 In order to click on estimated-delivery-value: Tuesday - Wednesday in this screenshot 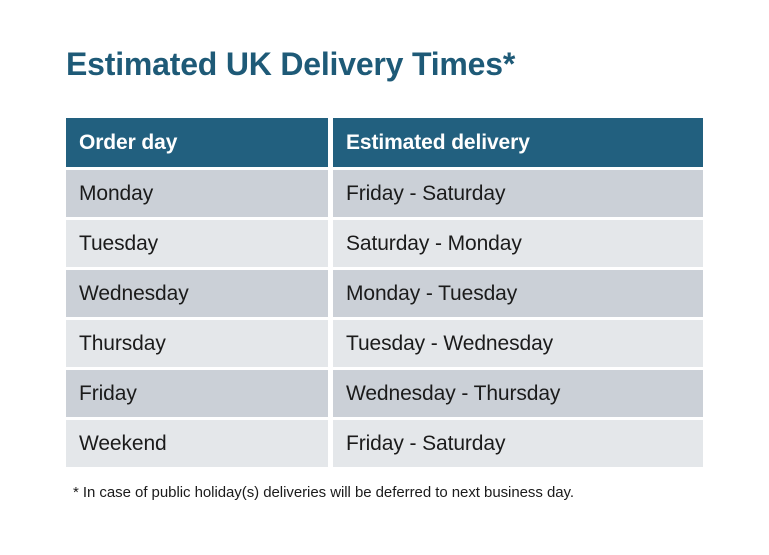, I will do `click(450, 343)`.